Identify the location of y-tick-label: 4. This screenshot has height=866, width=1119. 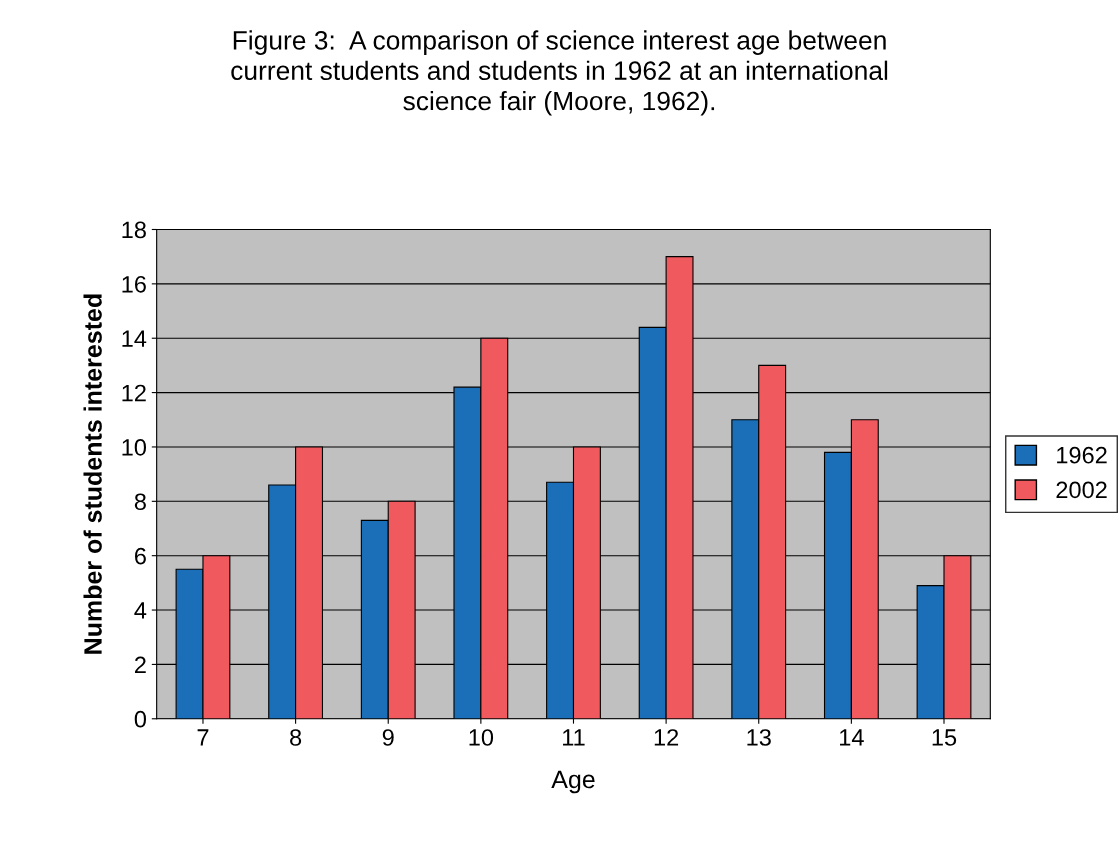
(140, 610).